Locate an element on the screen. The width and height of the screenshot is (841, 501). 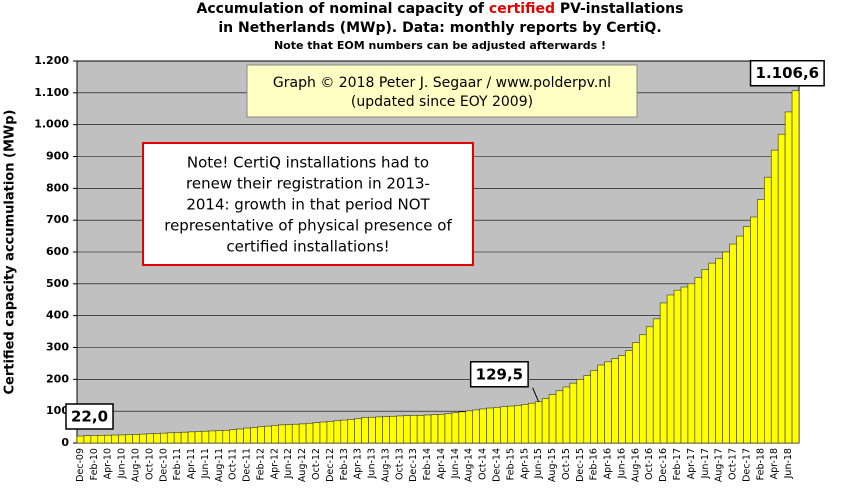
y-tick-label: 900 is located at coordinates (57, 156).